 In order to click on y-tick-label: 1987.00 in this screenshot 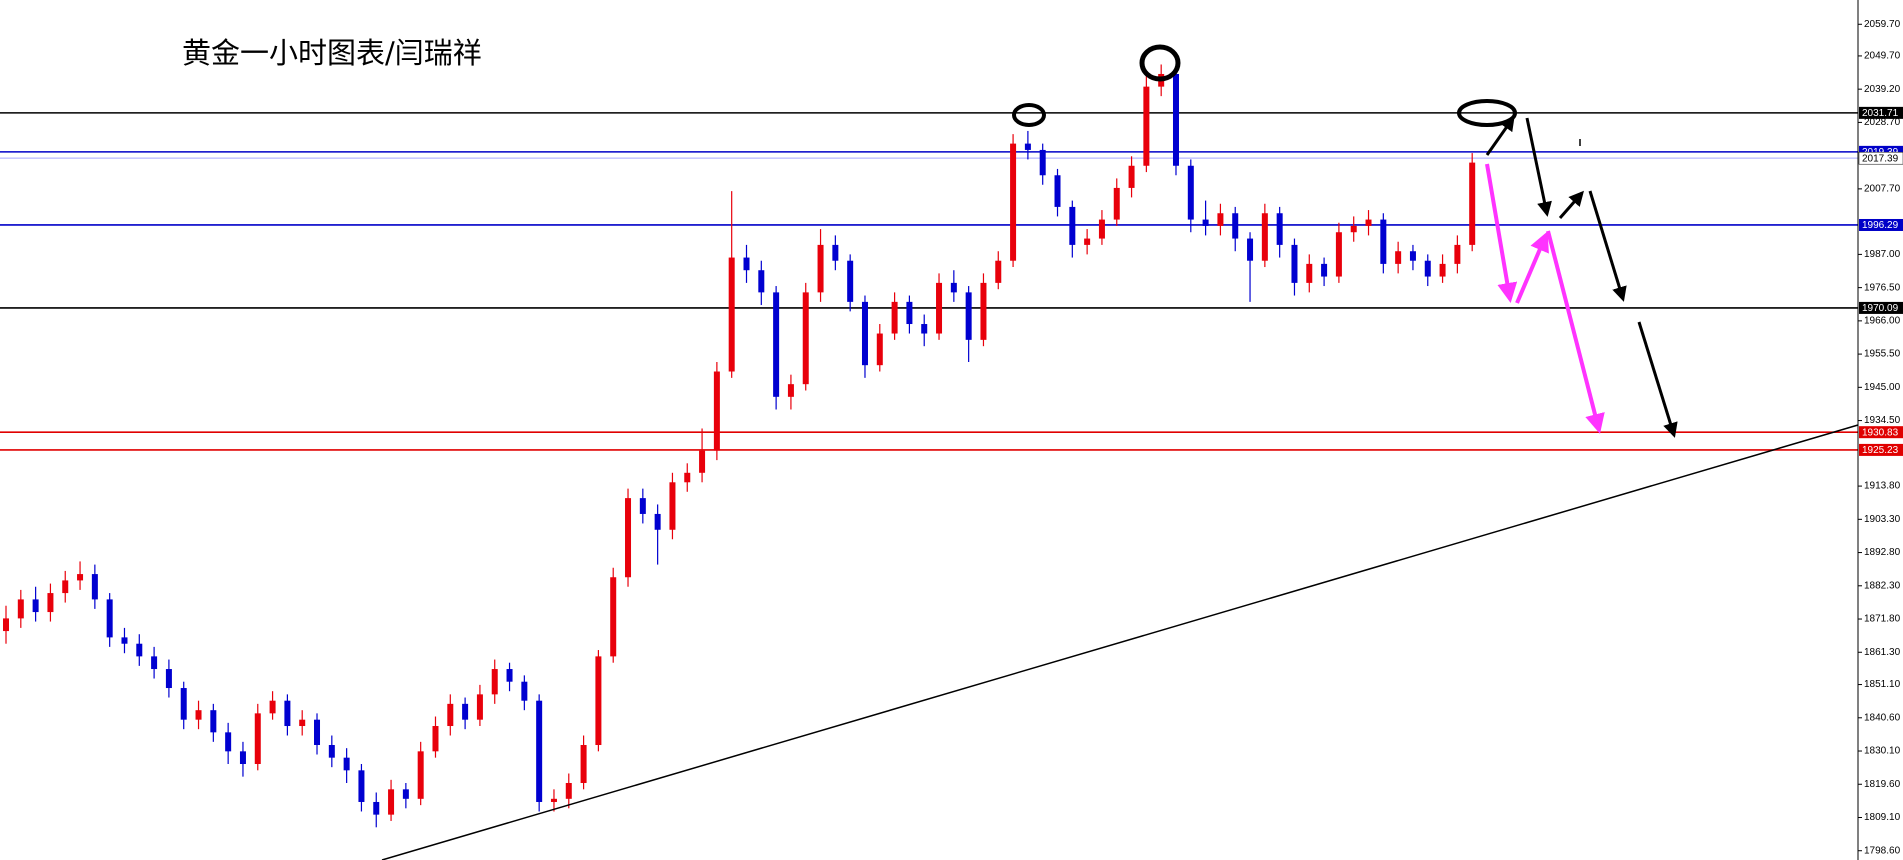, I will do `click(1882, 254)`.